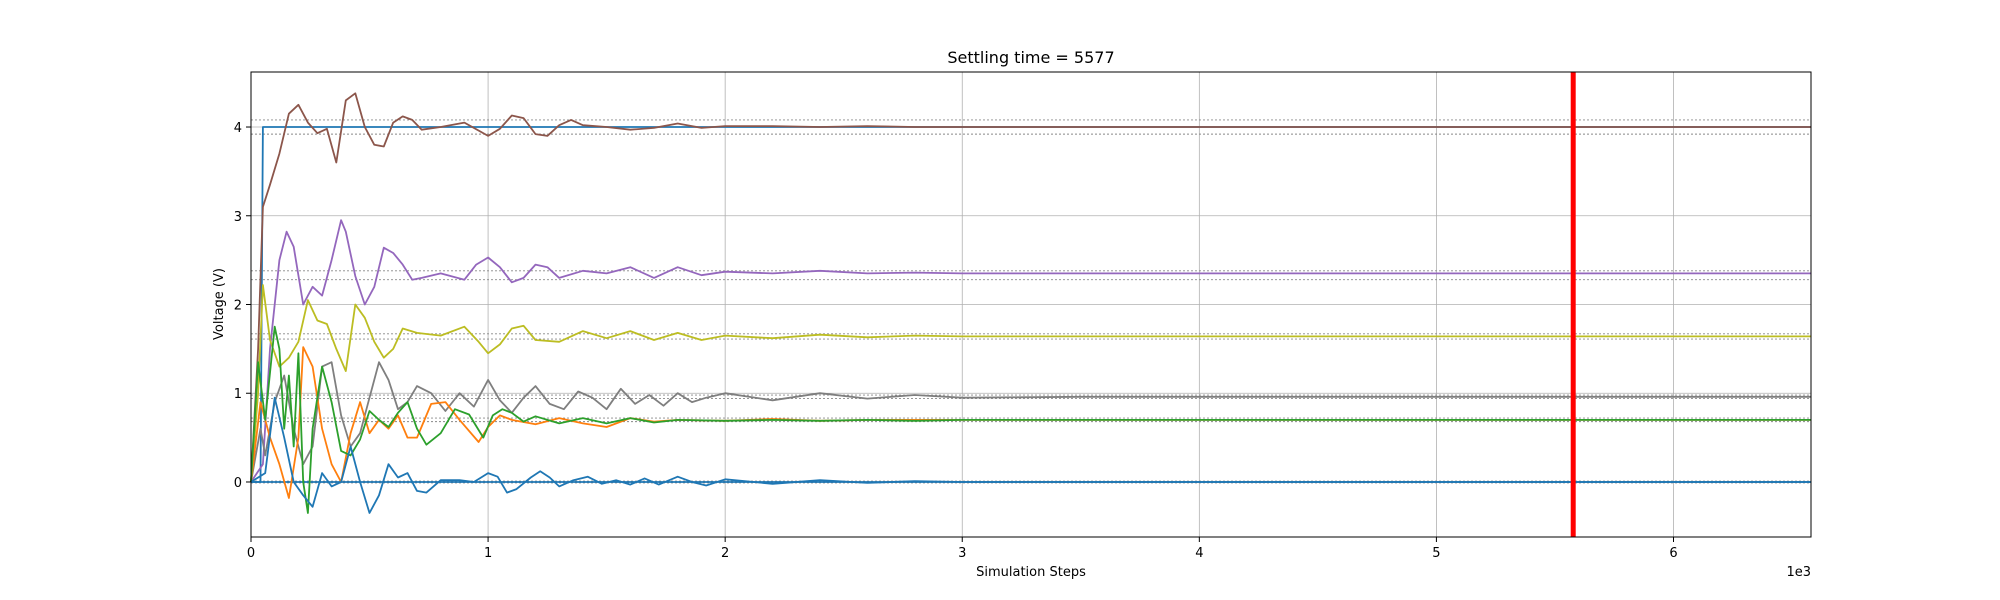  I want to click on y-axis-ticks: 0 1 2 3 4, so click(242, 306).